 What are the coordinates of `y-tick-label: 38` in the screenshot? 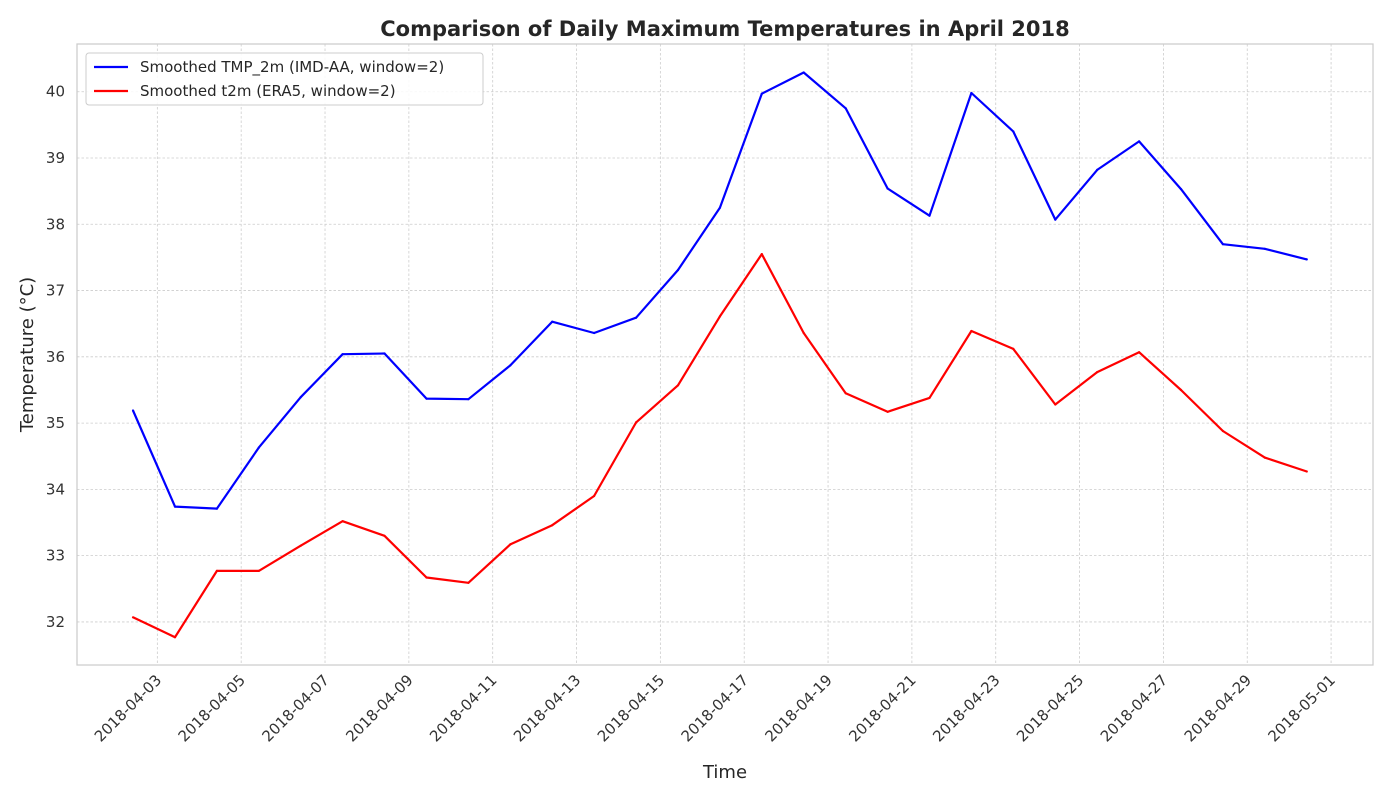 It's located at (55, 224).